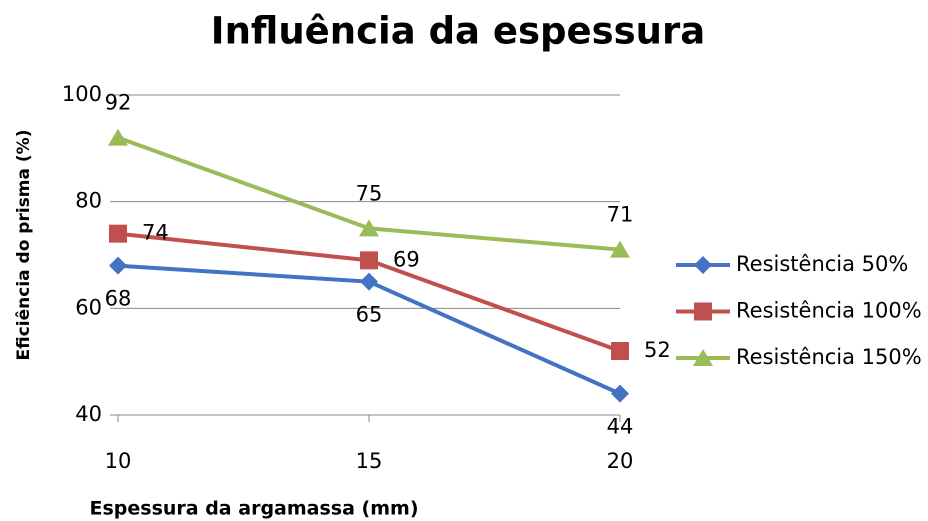 This screenshot has width=928, height=521. What do you see at coordinates (829, 357) in the screenshot?
I see `legend-label: Resistência 150%` at bounding box center [829, 357].